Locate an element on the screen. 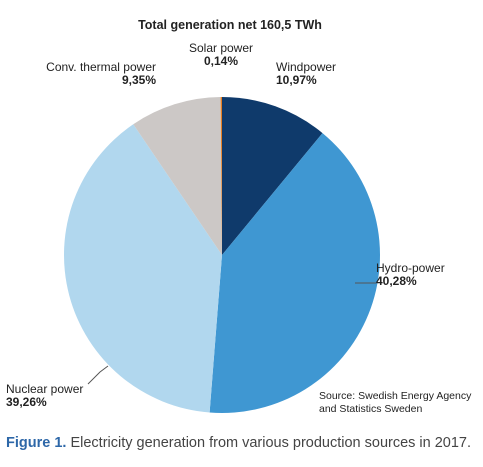 Image resolution: width=483 pixels, height=467 pixels. label-solar-power: Solar power is located at coordinates (221, 48).